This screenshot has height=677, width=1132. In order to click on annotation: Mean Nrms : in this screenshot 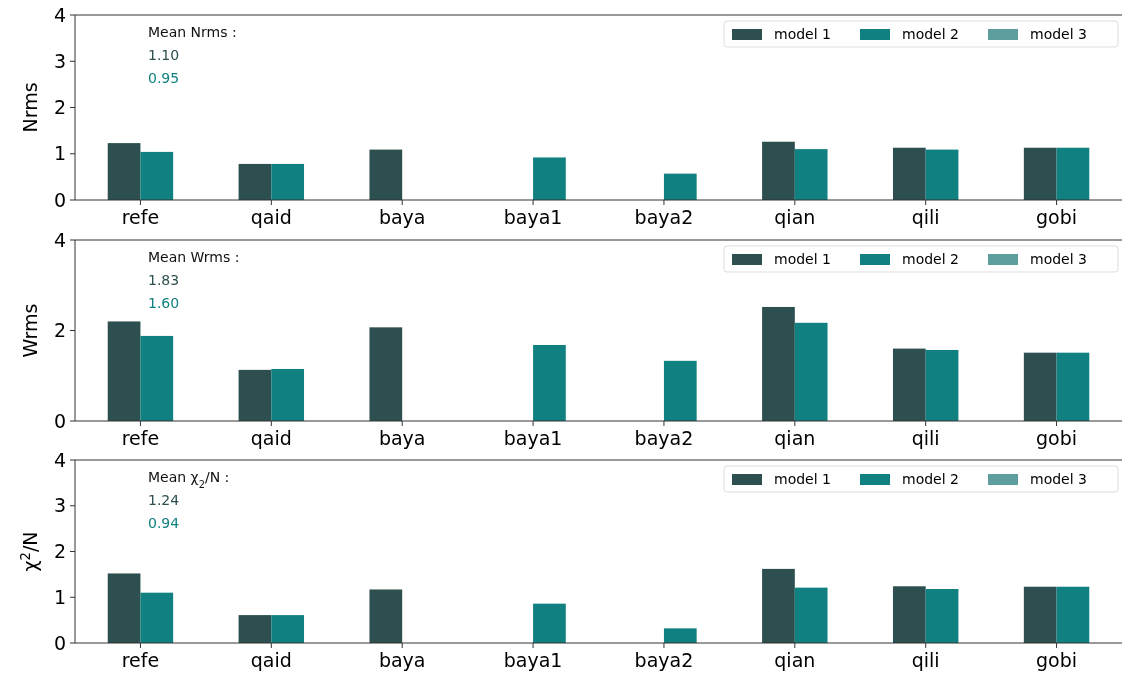, I will do `click(192, 32)`.